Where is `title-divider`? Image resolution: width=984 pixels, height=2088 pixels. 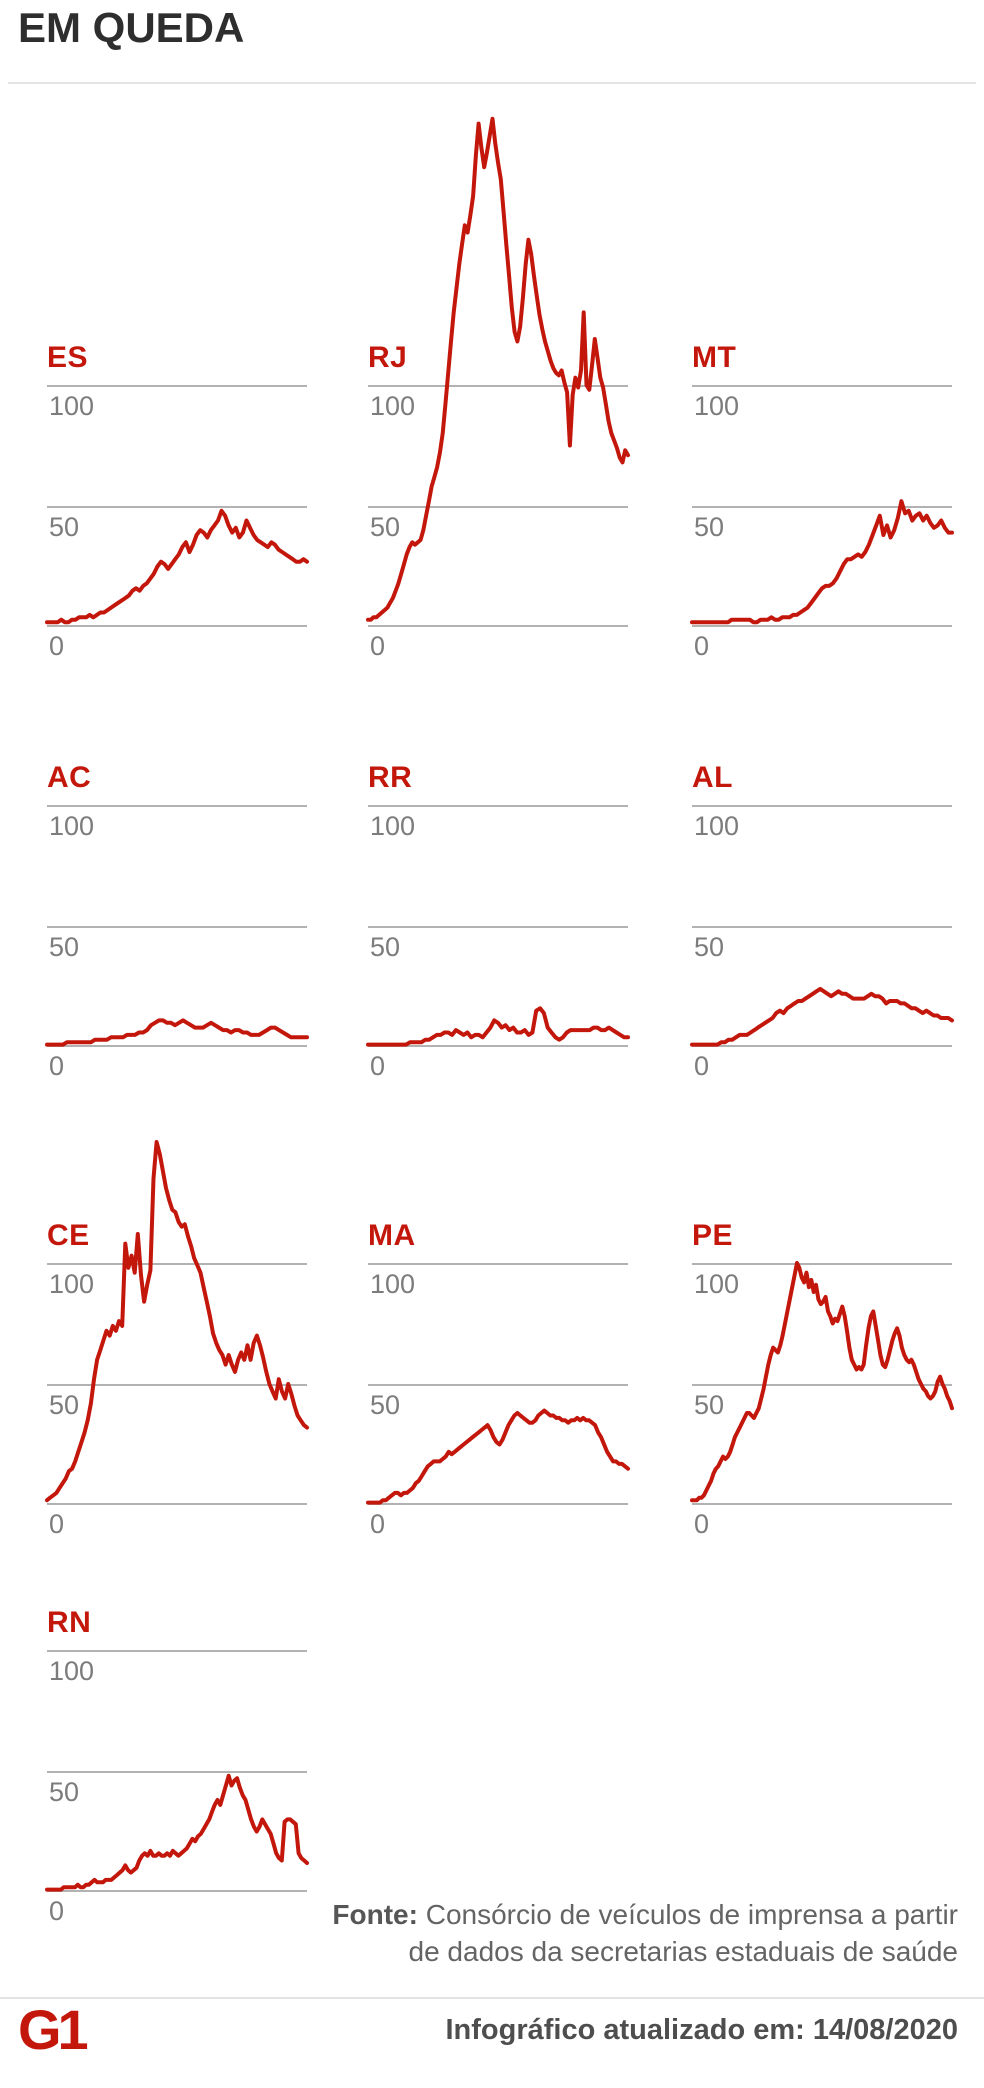 title-divider is located at coordinates (492, 83).